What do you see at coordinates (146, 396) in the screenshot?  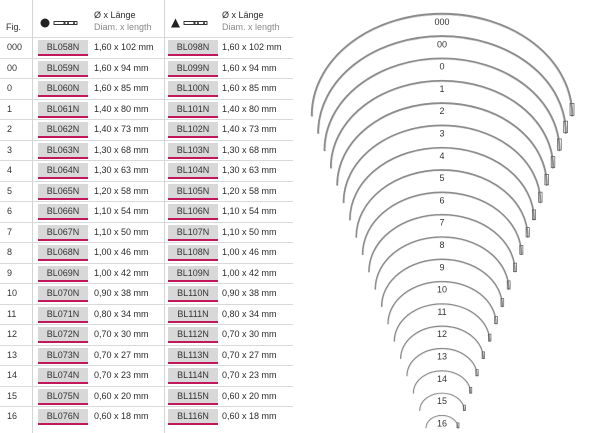 I see `table-row: 15 BL075N 0,60 x 20 mm BL115N 0,60 x 20 mm` at bounding box center [146, 396].